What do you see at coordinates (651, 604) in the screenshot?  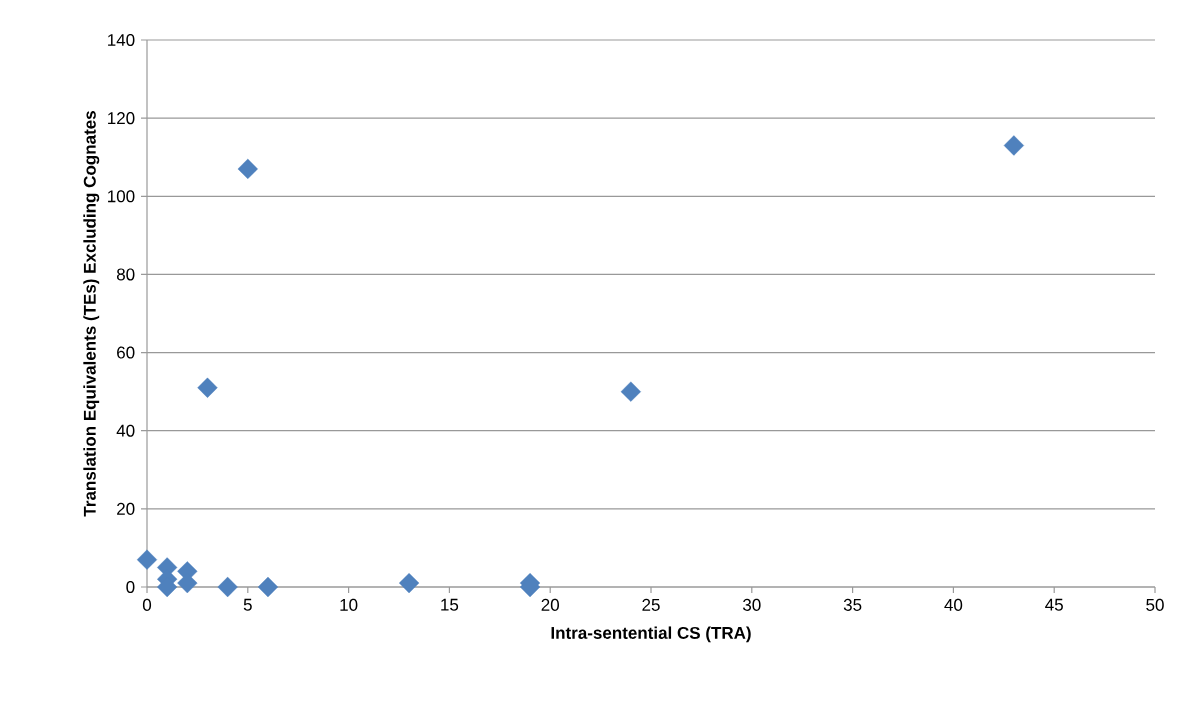 I see `x-tick-label: 25` at bounding box center [651, 604].